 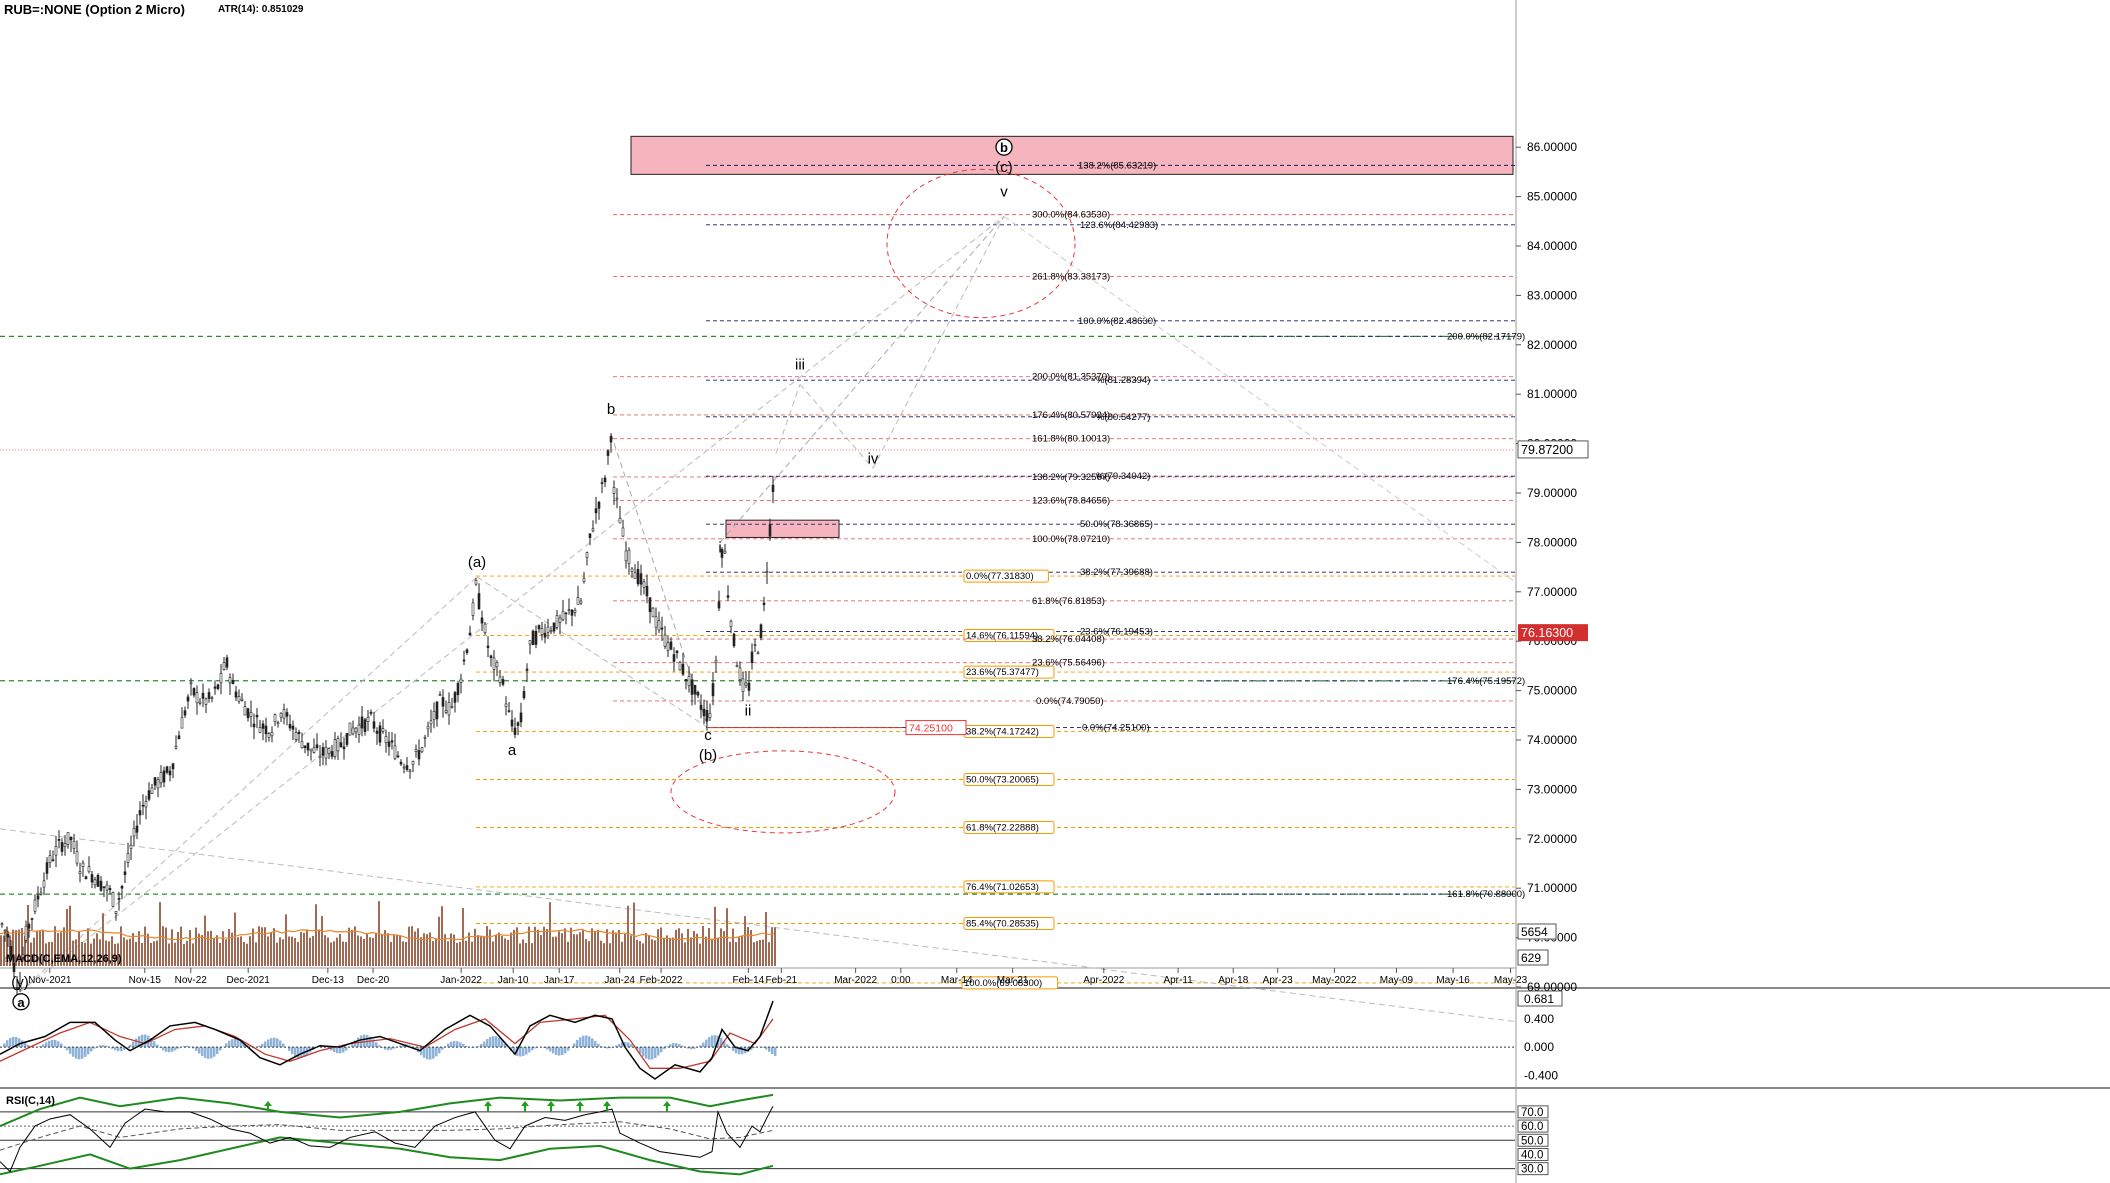 What do you see at coordinates (1539, 1047) in the screenshot?
I see `macd-axis-label: 0.000` at bounding box center [1539, 1047].